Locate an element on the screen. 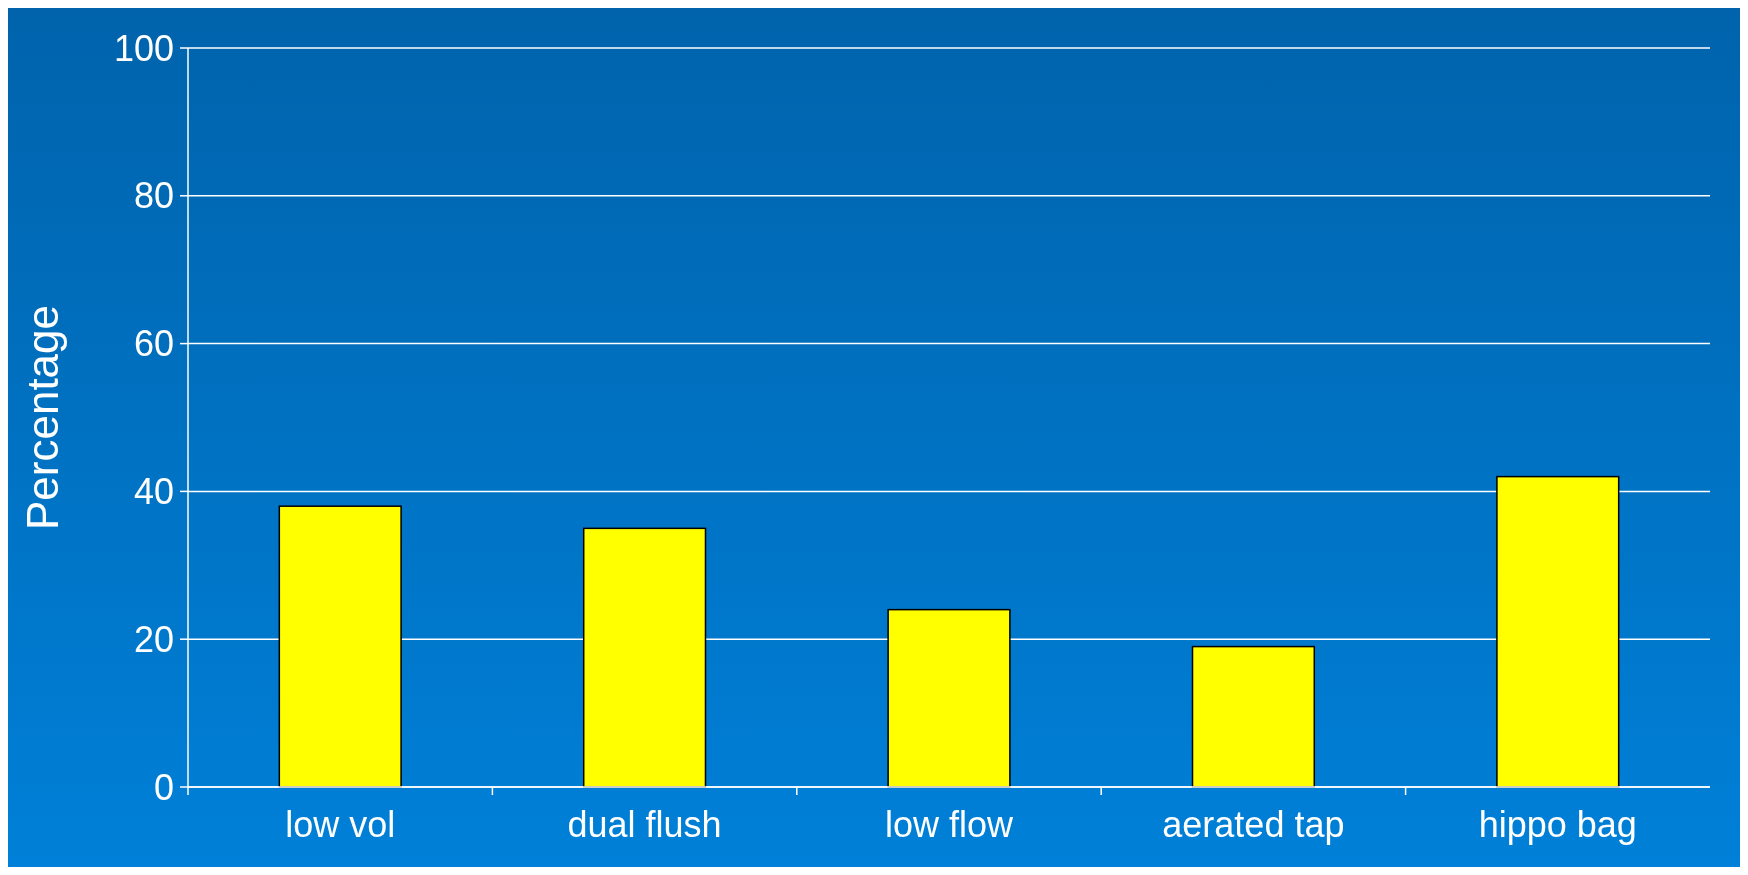 This screenshot has height=875, width=1748. x-tick-label: low flow is located at coordinates (949, 824).